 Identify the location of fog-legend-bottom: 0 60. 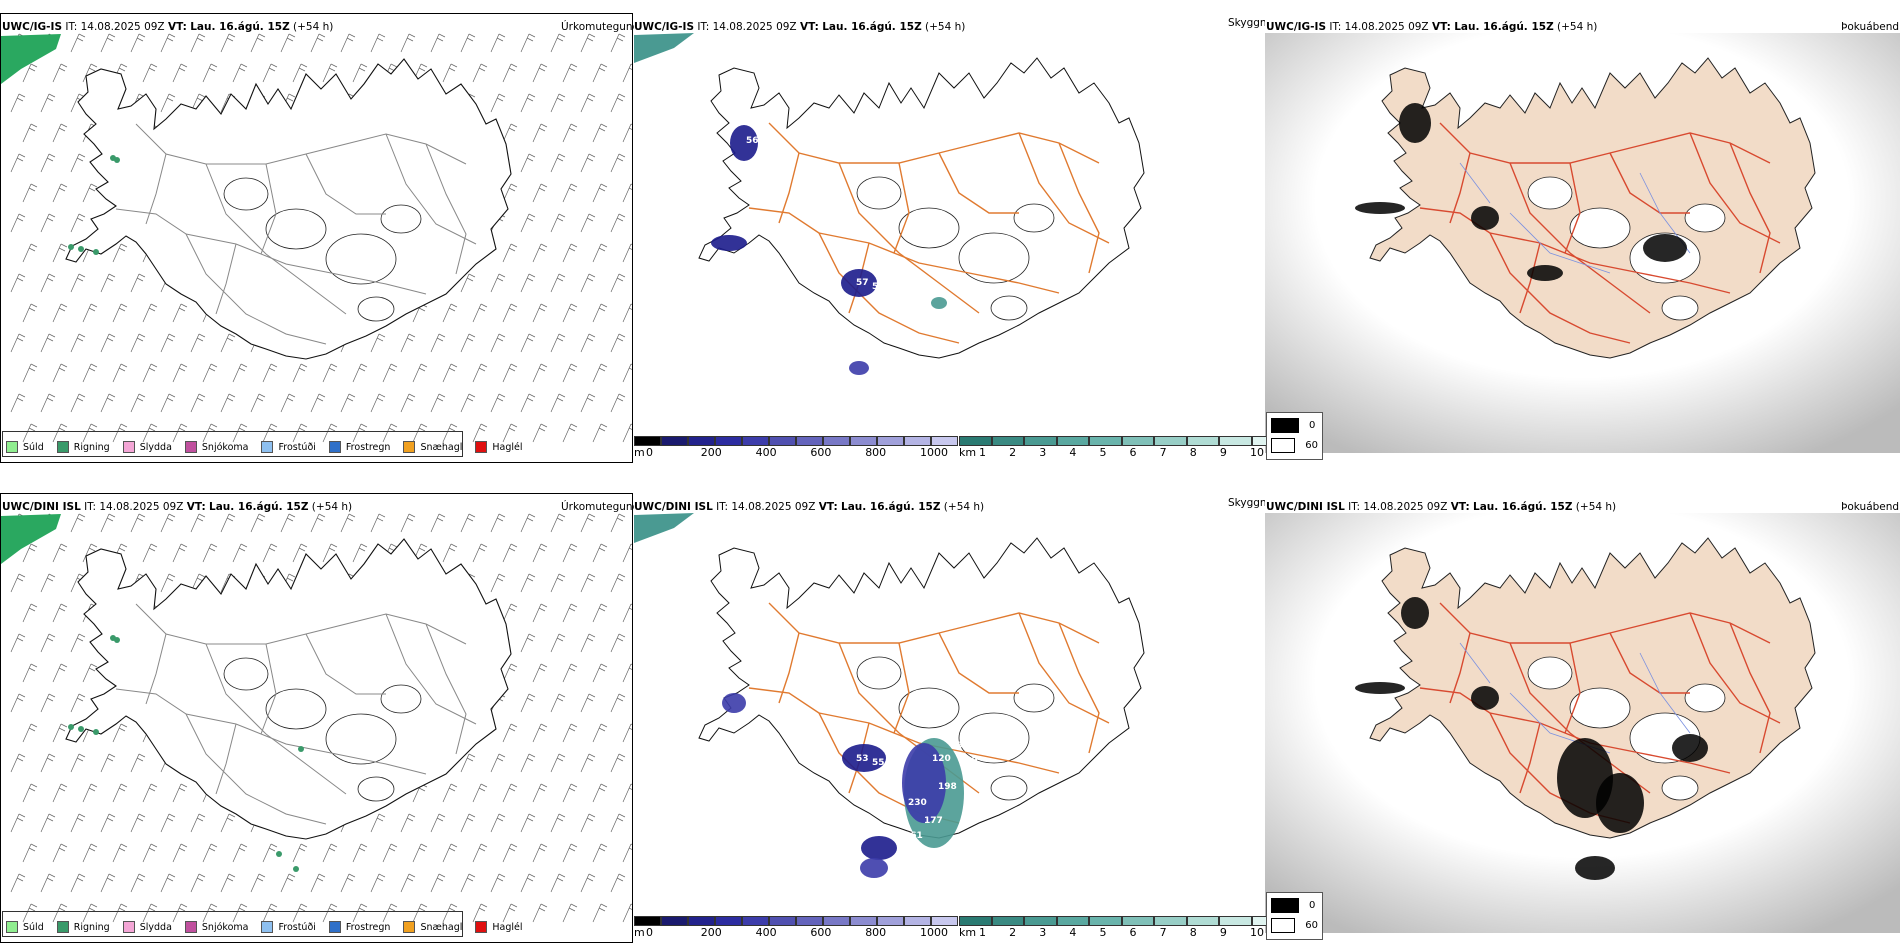
(1294, 916).